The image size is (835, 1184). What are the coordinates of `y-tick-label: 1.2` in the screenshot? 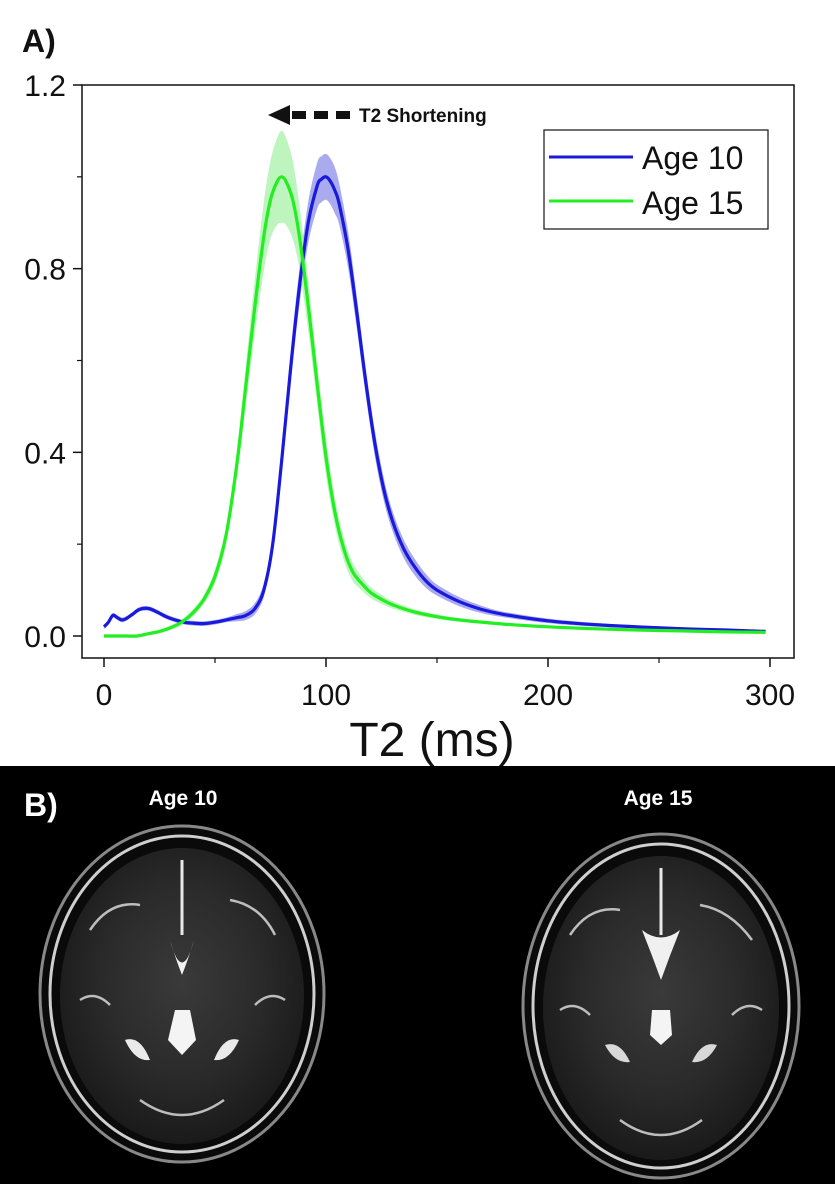 It's located at (45, 86).